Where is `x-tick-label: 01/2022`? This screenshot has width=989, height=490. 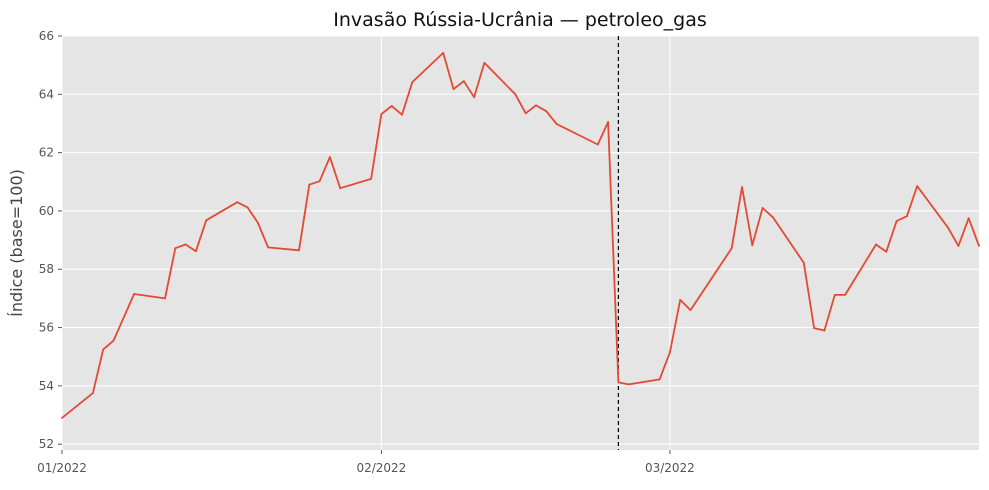 x-tick-label: 01/2022 is located at coordinates (62, 468).